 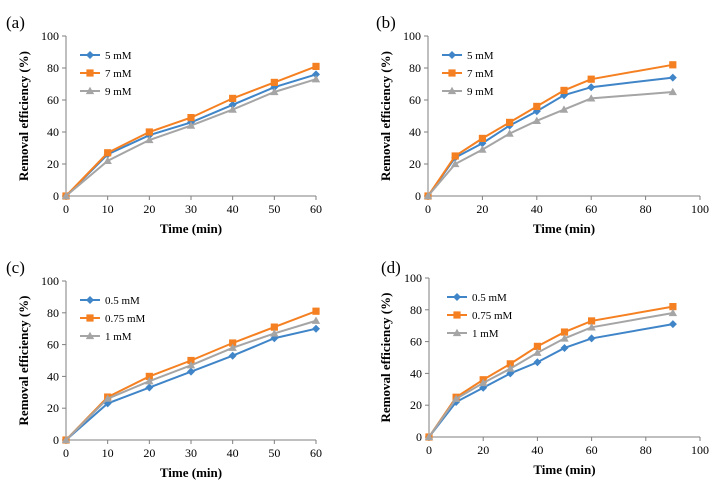 I want to click on x-tick-label: 80, so click(x=646, y=450).